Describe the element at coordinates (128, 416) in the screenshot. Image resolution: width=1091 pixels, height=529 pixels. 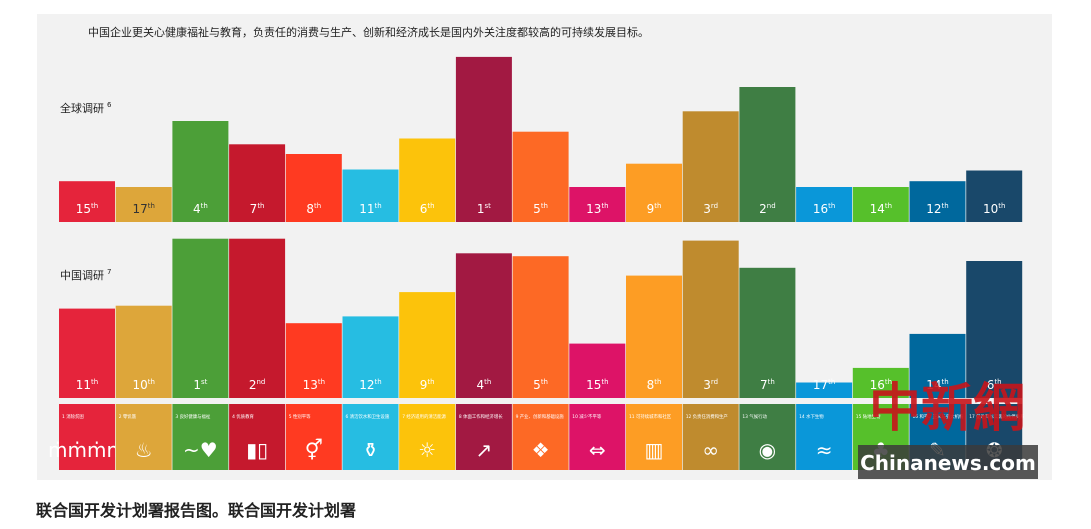
I see `sdg-icon-label-2: 2 零饥饿` at that location.